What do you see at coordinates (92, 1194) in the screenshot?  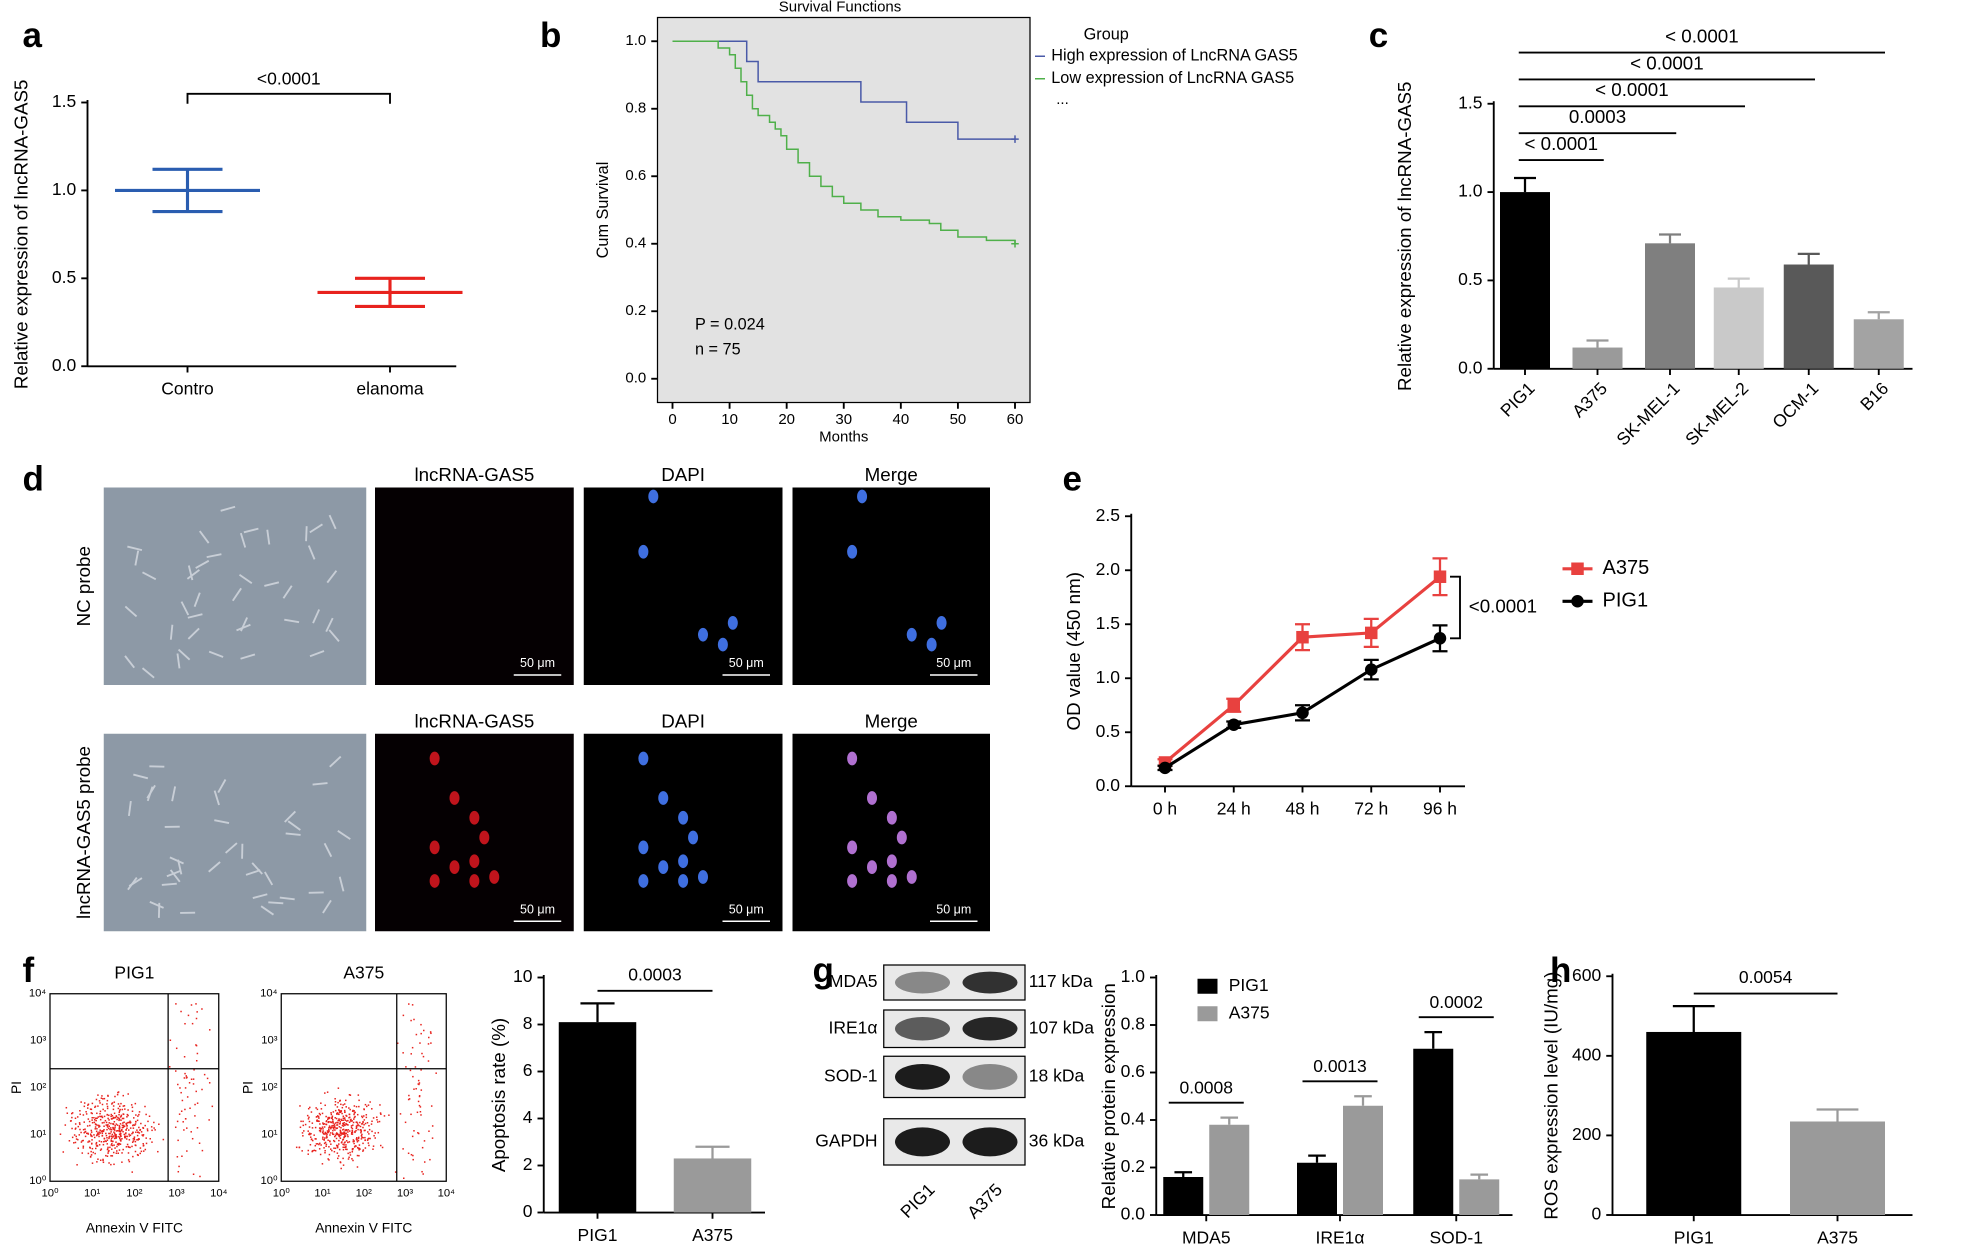 I see `x-tick-label: 10¹` at bounding box center [92, 1194].